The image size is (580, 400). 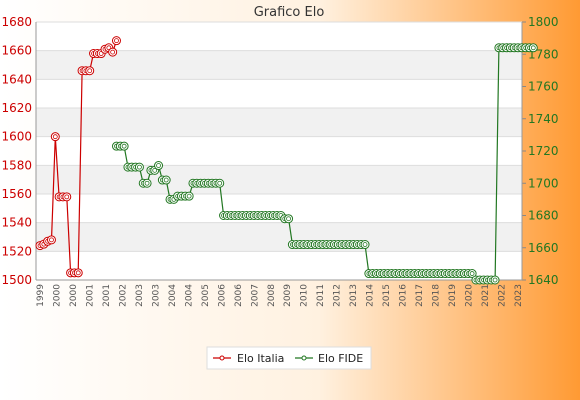 I want to click on right-tick-label: 1800, so click(x=543, y=22).